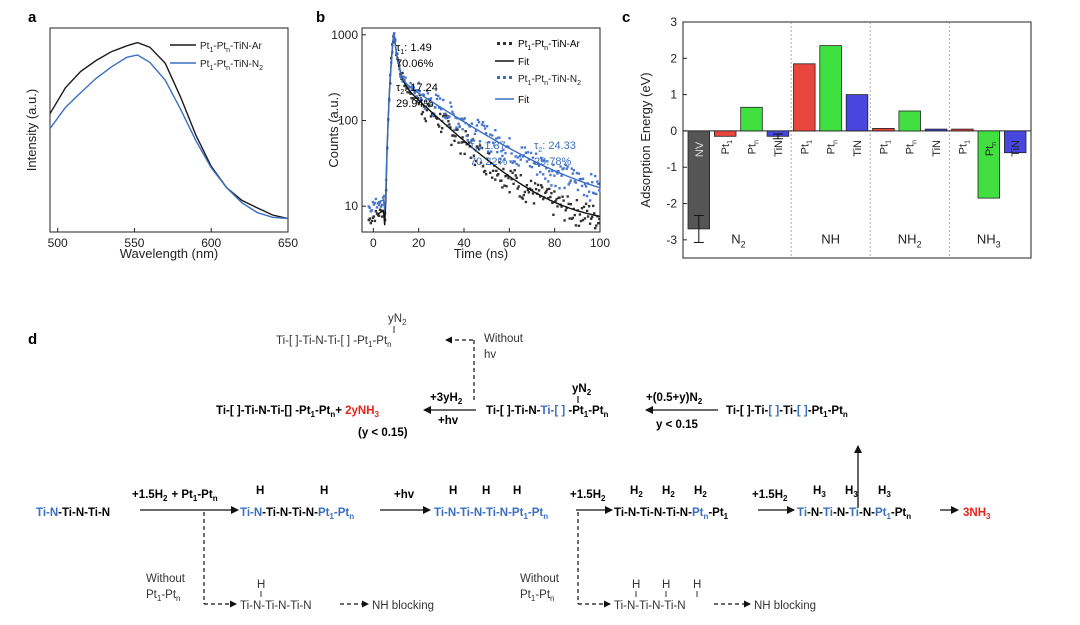  What do you see at coordinates (555, 147) in the screenshot?
I see `n2-tau2: τ2: 24.33` at bounding box center [555, 147].